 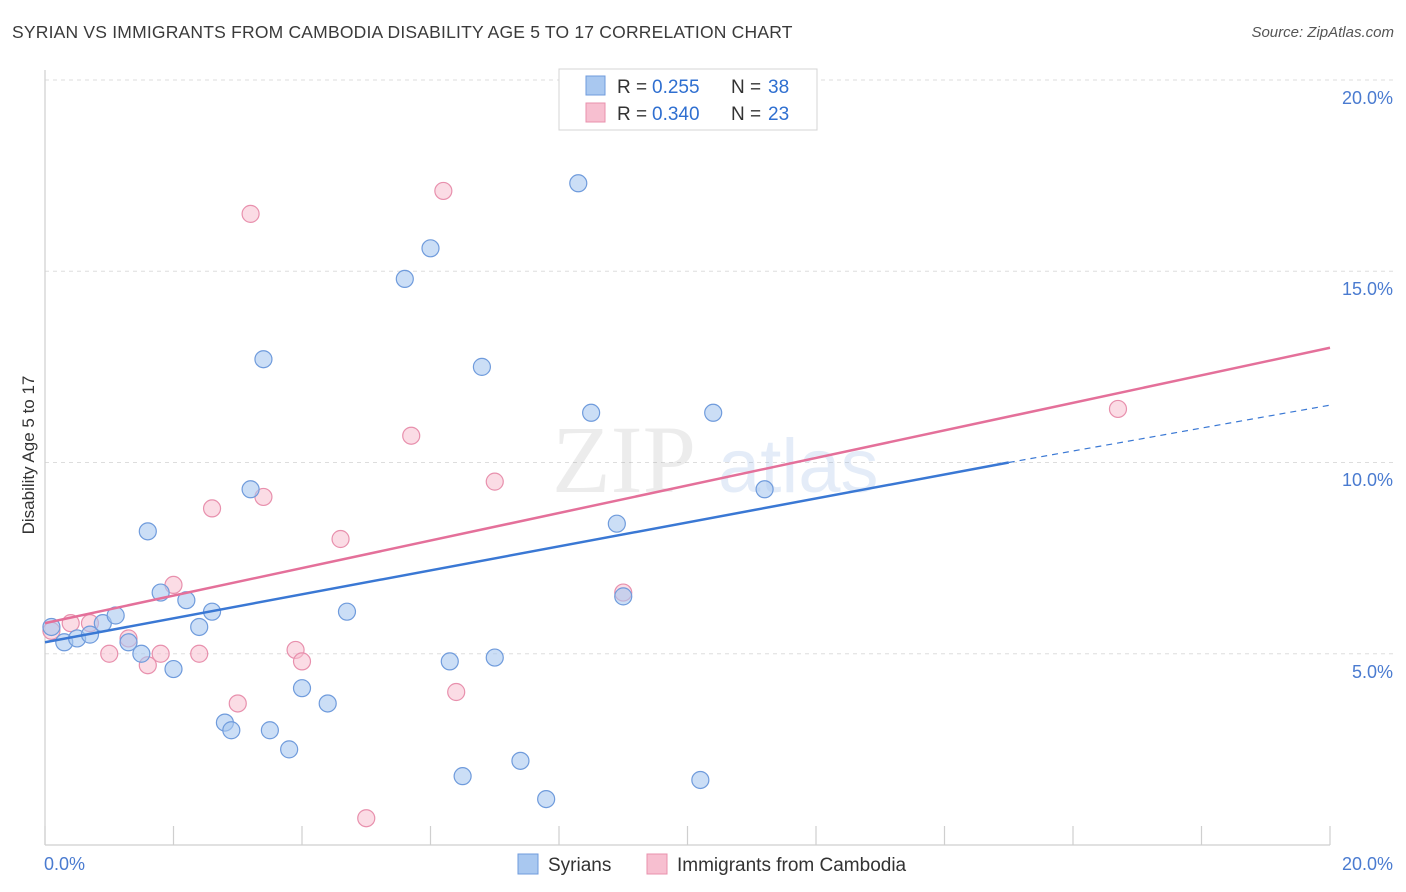 I want to click on syrians-r-label: R =, so click(x=632, y=87).